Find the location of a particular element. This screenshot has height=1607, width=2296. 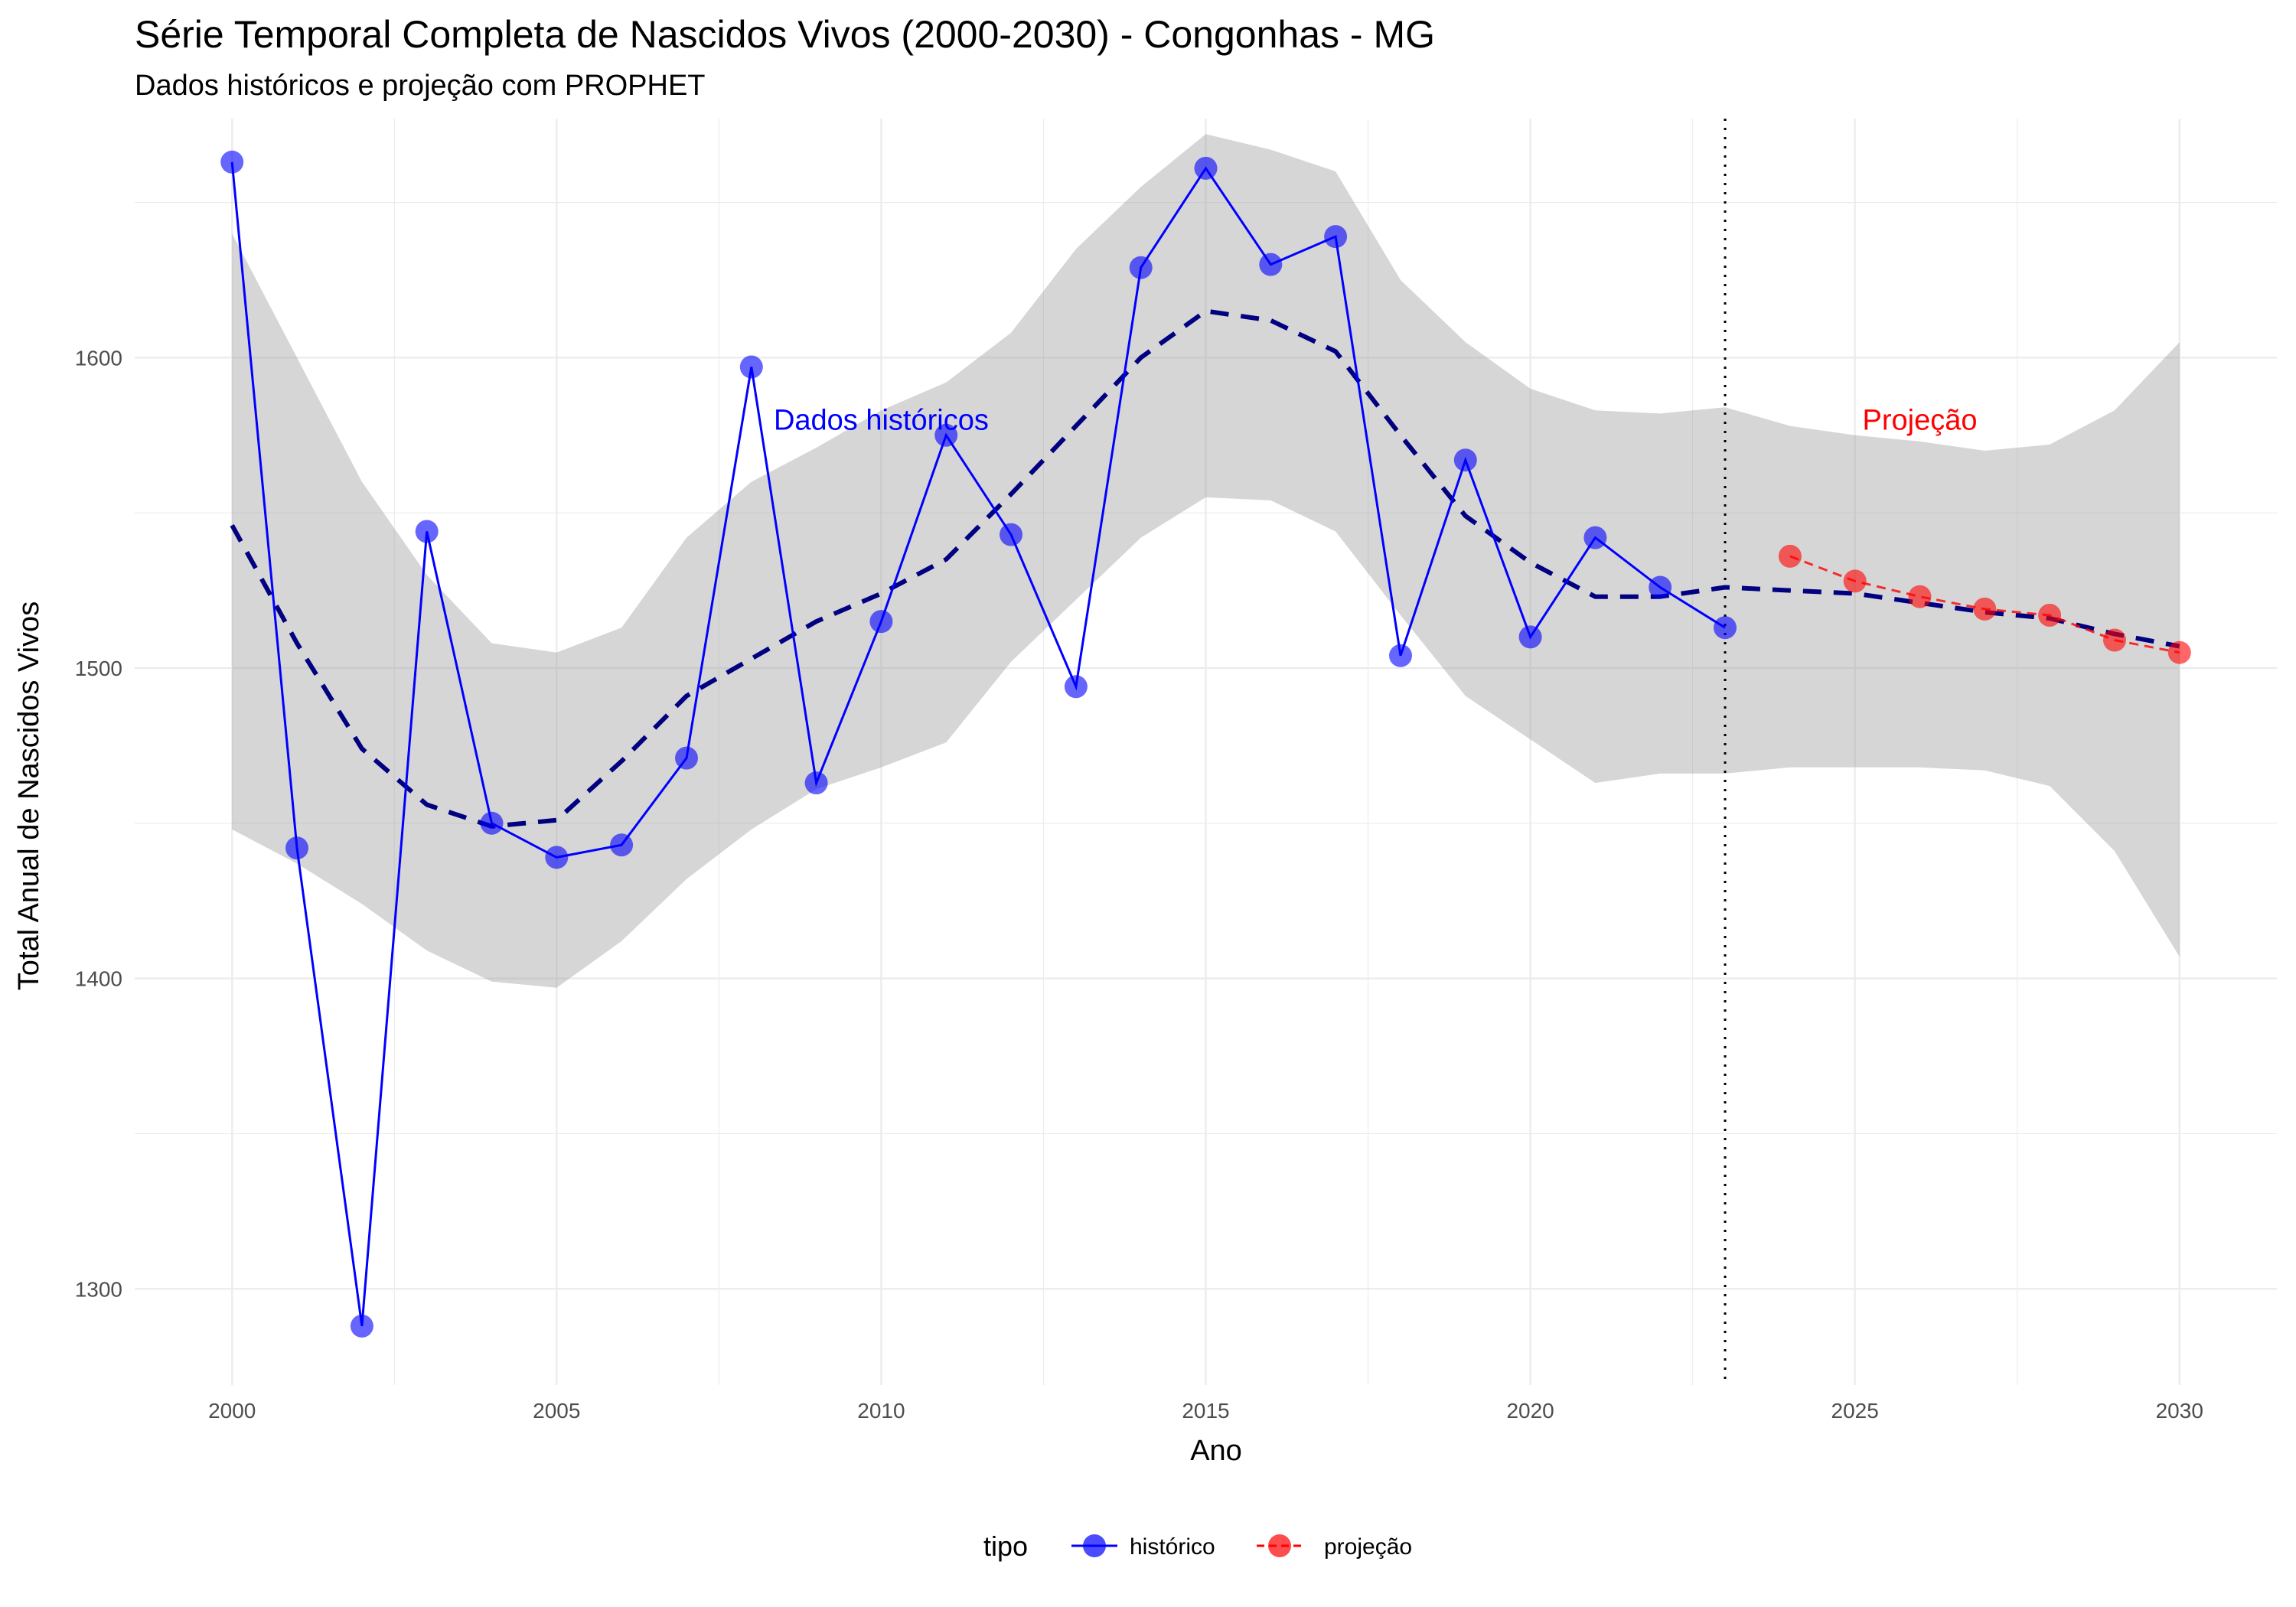

x-tick-label: 2020 is located at coordinates (1530, 1411).